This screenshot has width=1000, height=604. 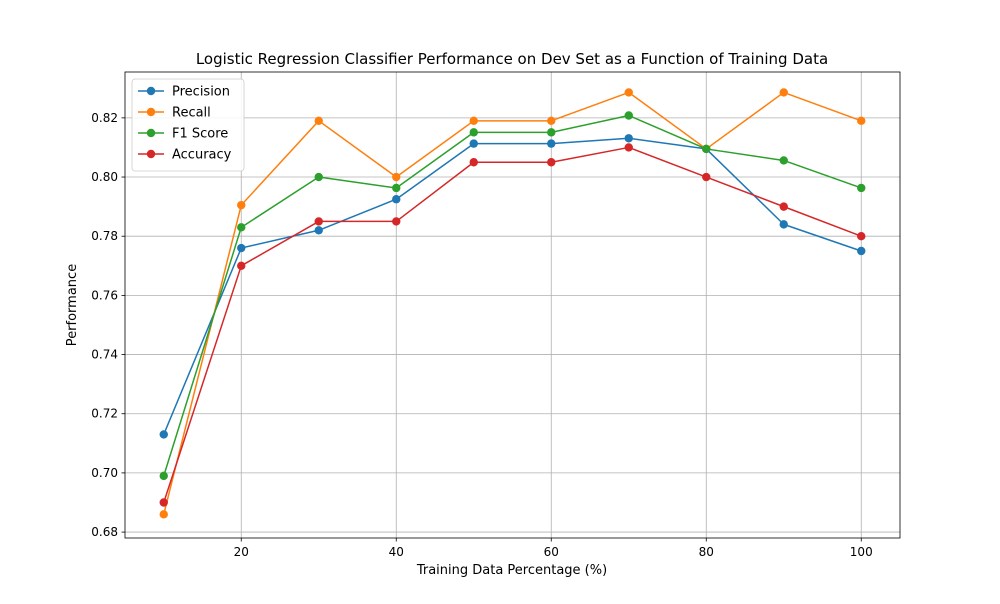 What do you see at coordinates (151, 112) in the screenshot?
I see `legend-marker-recall` at bounding box center [151, 112].